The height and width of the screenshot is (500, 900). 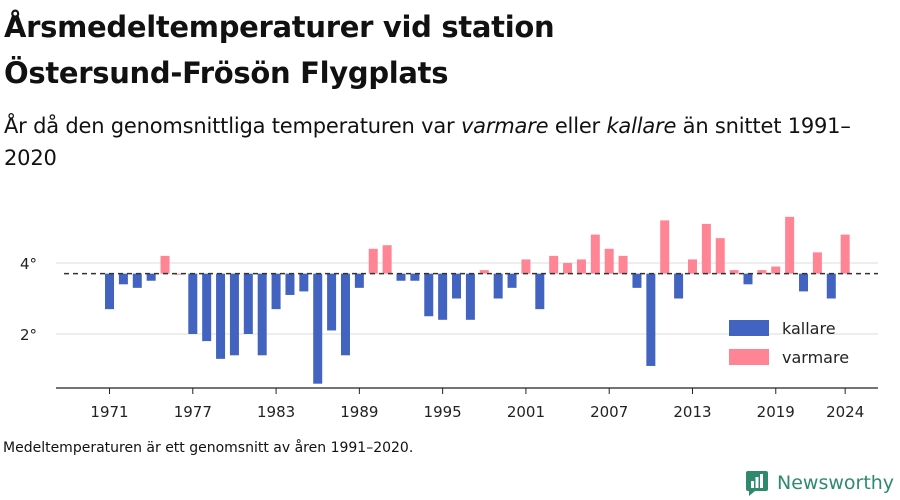 What do you see at coordinates (234, 314) in the screenshot?
I see `bar-1980` at bounding box center [234, 314].